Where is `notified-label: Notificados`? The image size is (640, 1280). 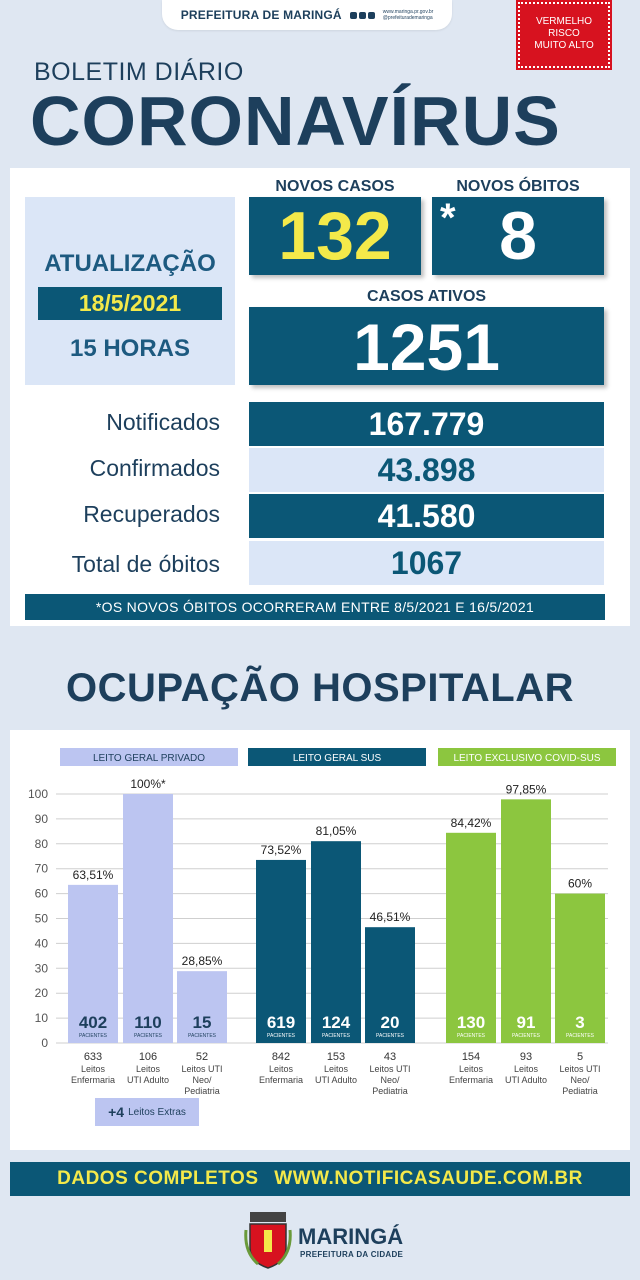
notified-label: Notificados is located at coordinates (163, 422).